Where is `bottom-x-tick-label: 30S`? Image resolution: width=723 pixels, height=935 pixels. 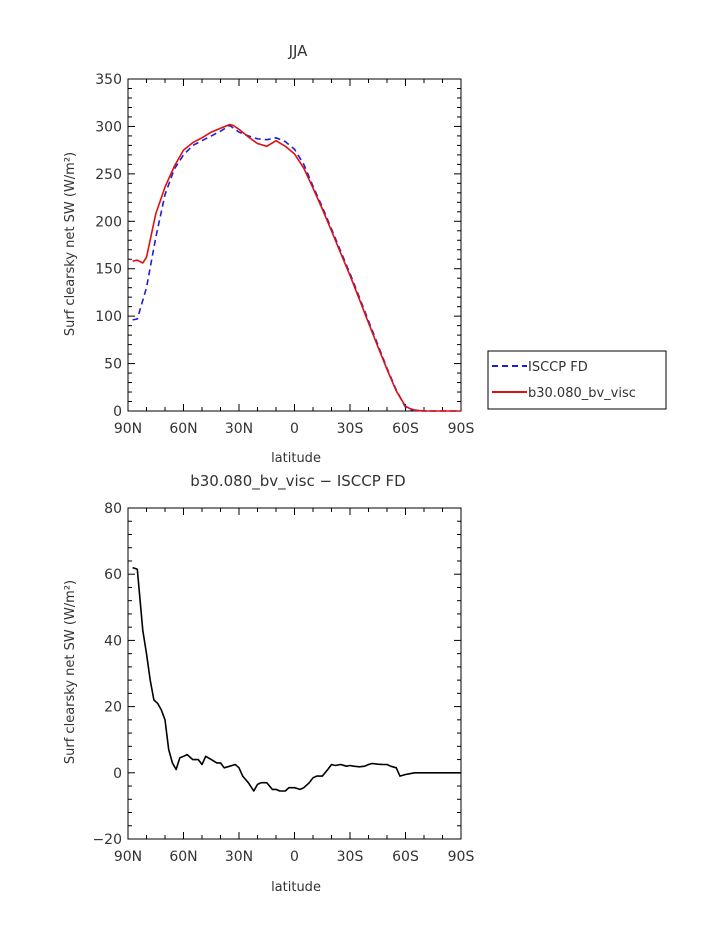 bottom-x-tick-label: 30S is located at coordinates (350, 857).